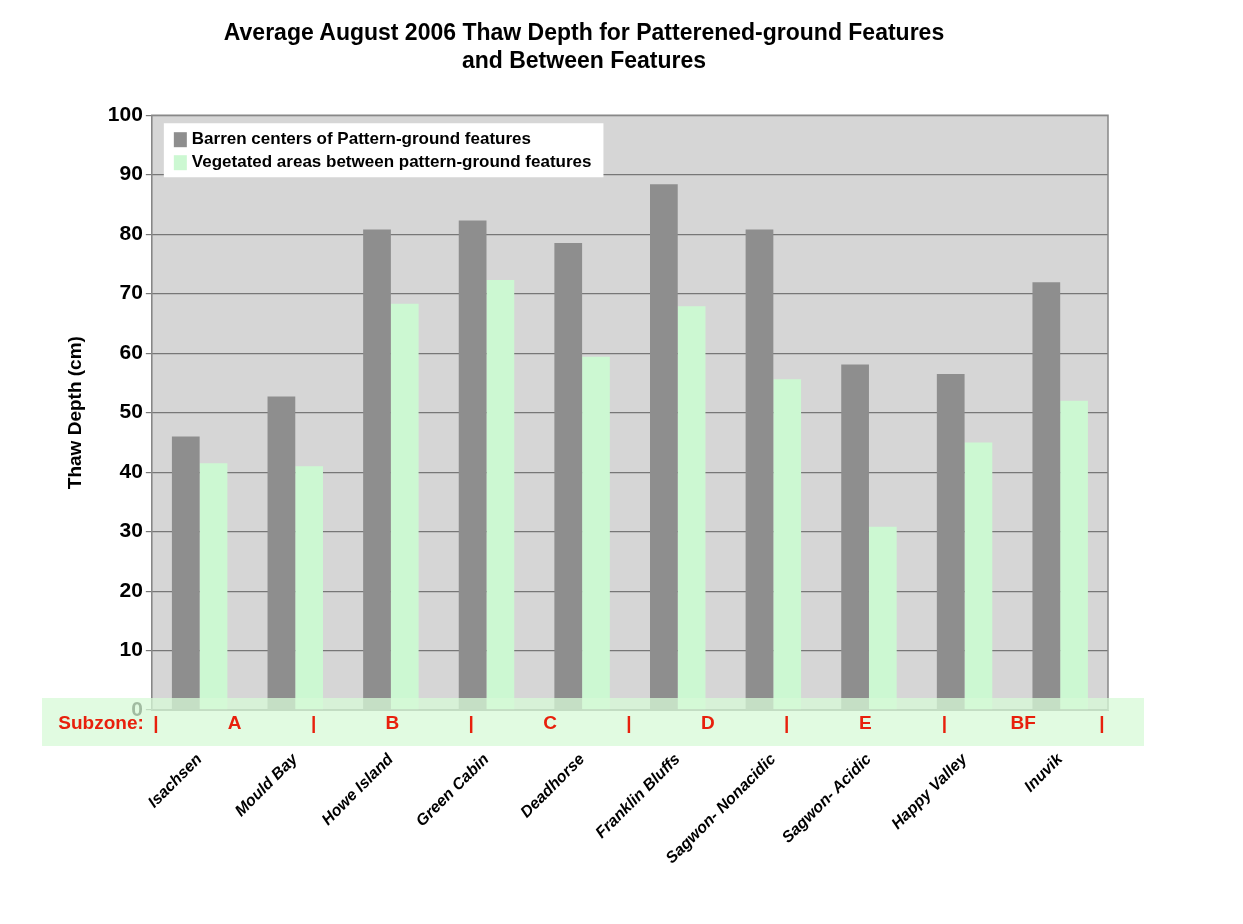  Describe the element at coordinates (234, 723) in the screenshot. I see `text: A` at that location.